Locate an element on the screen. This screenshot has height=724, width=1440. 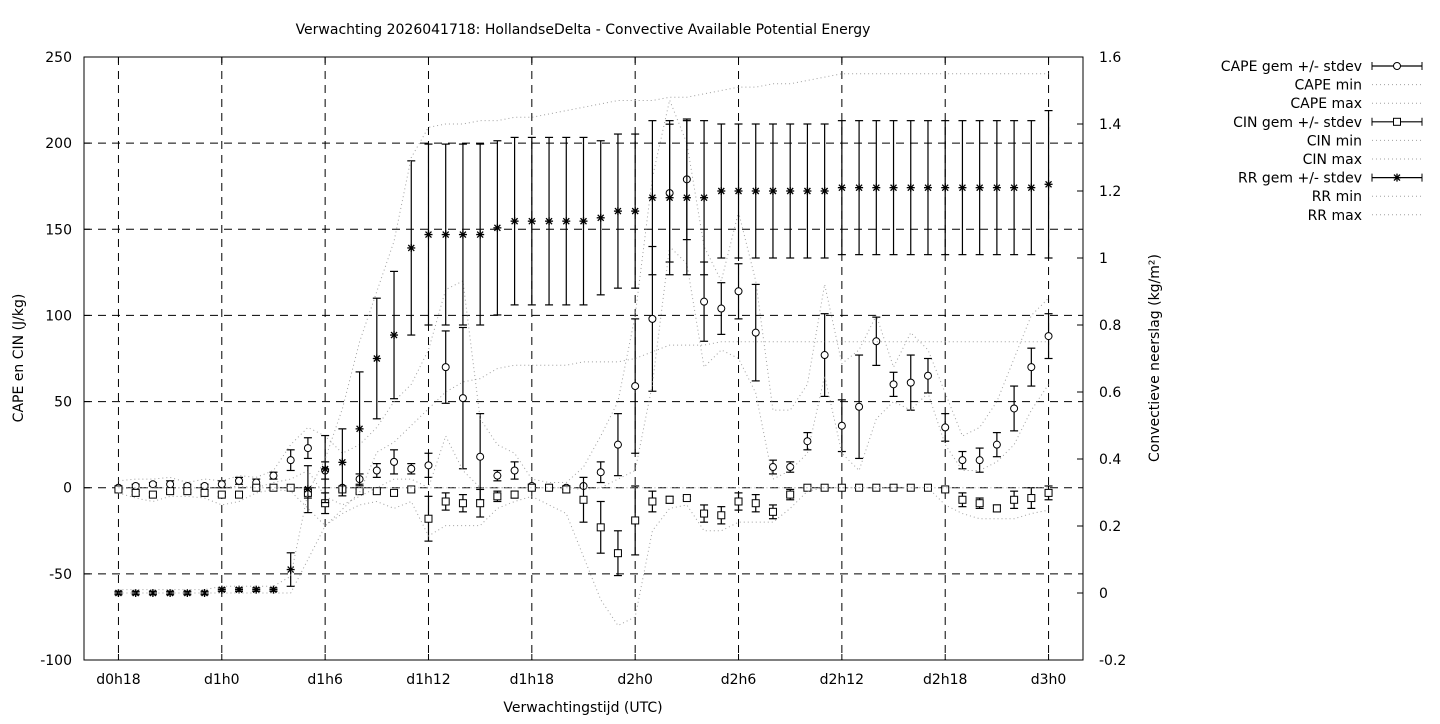
x-tick-label: d0h18 is located at coordinates (118, 680).